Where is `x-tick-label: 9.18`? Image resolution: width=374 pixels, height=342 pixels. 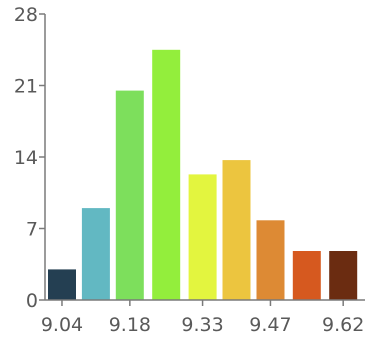 x-tick-label: 9.18 is located at coordinates (130, 325).